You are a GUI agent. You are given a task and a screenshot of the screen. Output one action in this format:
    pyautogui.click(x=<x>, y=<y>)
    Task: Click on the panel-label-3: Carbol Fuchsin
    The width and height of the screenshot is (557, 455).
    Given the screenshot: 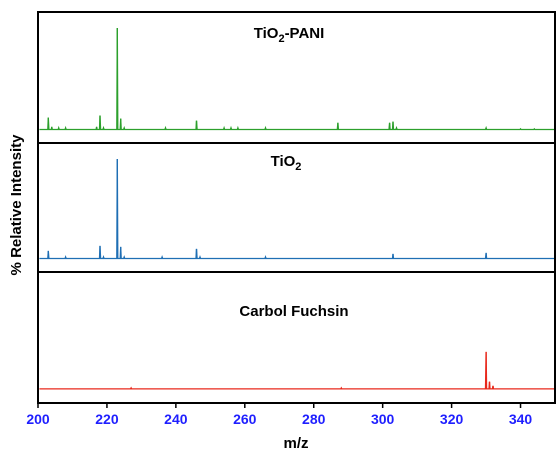 What is the action you would take?
    pyautogui.click(x=293, y=311)
    